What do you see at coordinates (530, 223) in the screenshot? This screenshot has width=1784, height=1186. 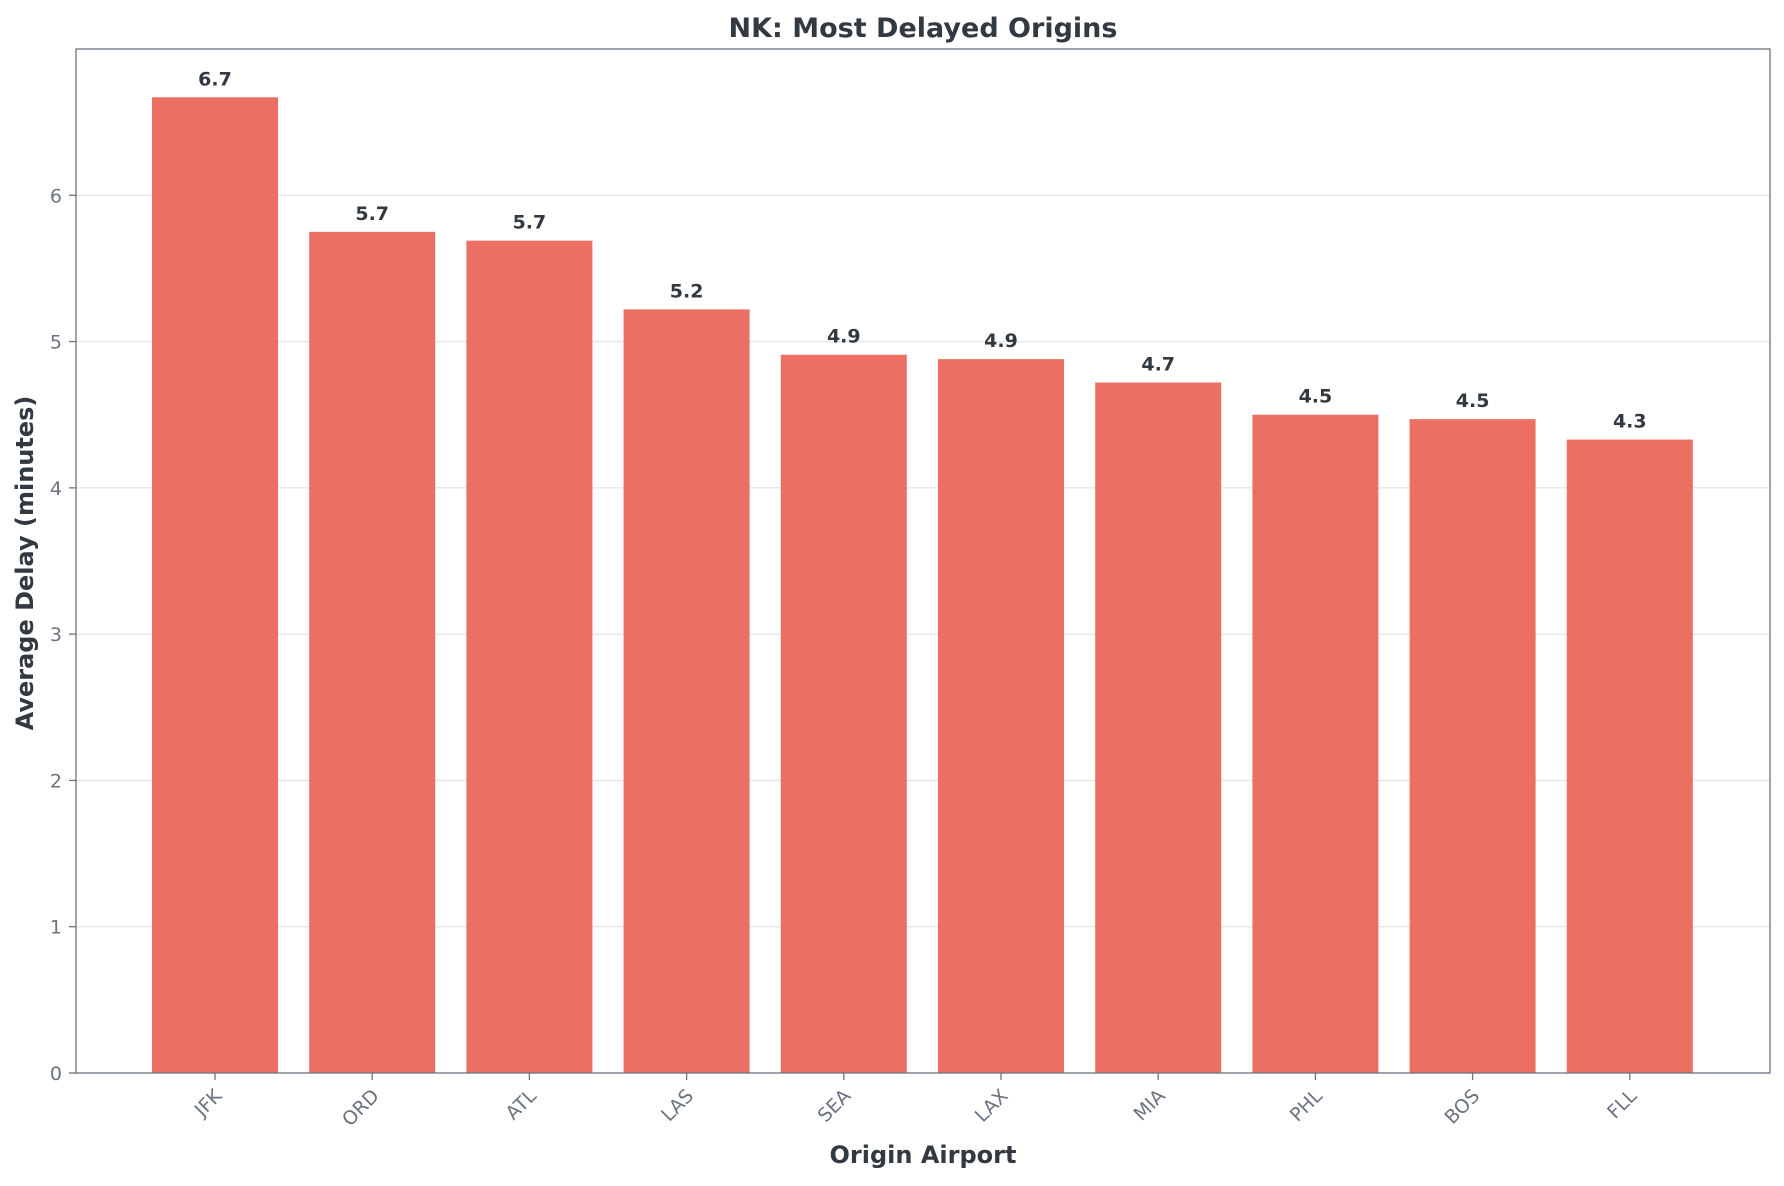 I see `data-label-atl: 5.7` at bounding box center [530, 223].